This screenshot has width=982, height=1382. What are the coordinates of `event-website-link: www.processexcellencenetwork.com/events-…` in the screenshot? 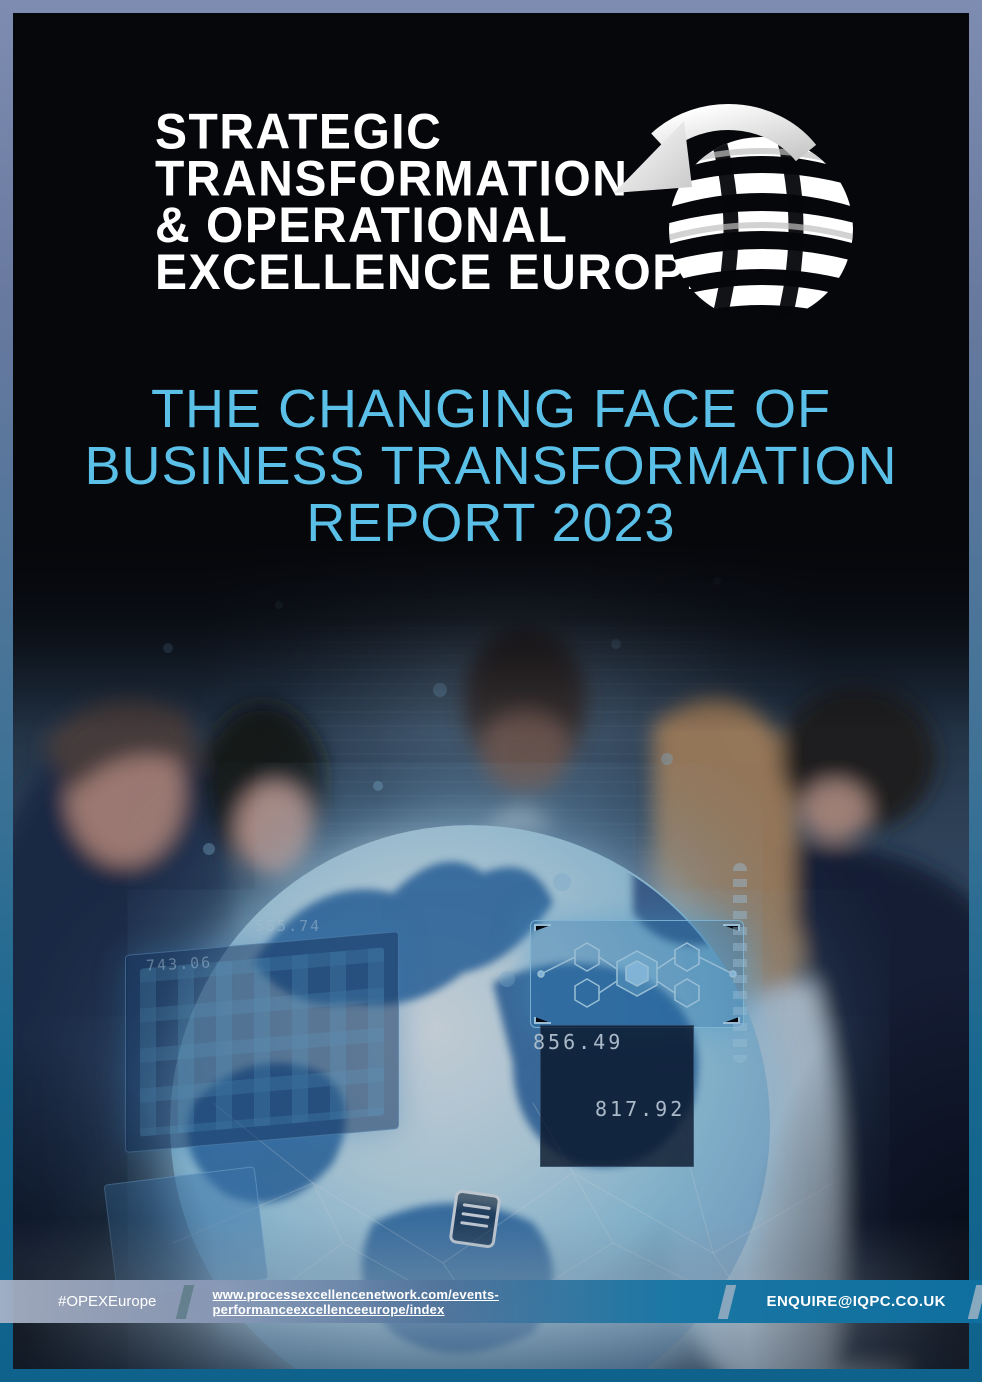 It's located at (355, 1301).